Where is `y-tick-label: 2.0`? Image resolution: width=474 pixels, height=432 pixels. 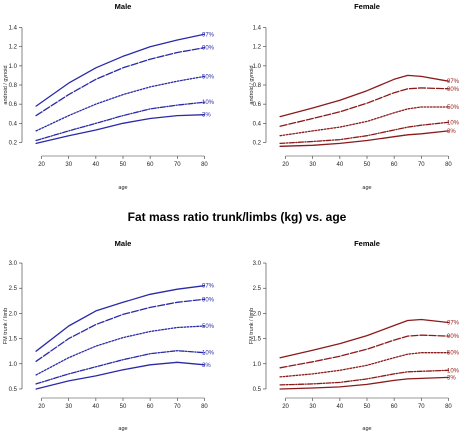 y-tick-label: 2.0 is located at coordinates (13, 314).